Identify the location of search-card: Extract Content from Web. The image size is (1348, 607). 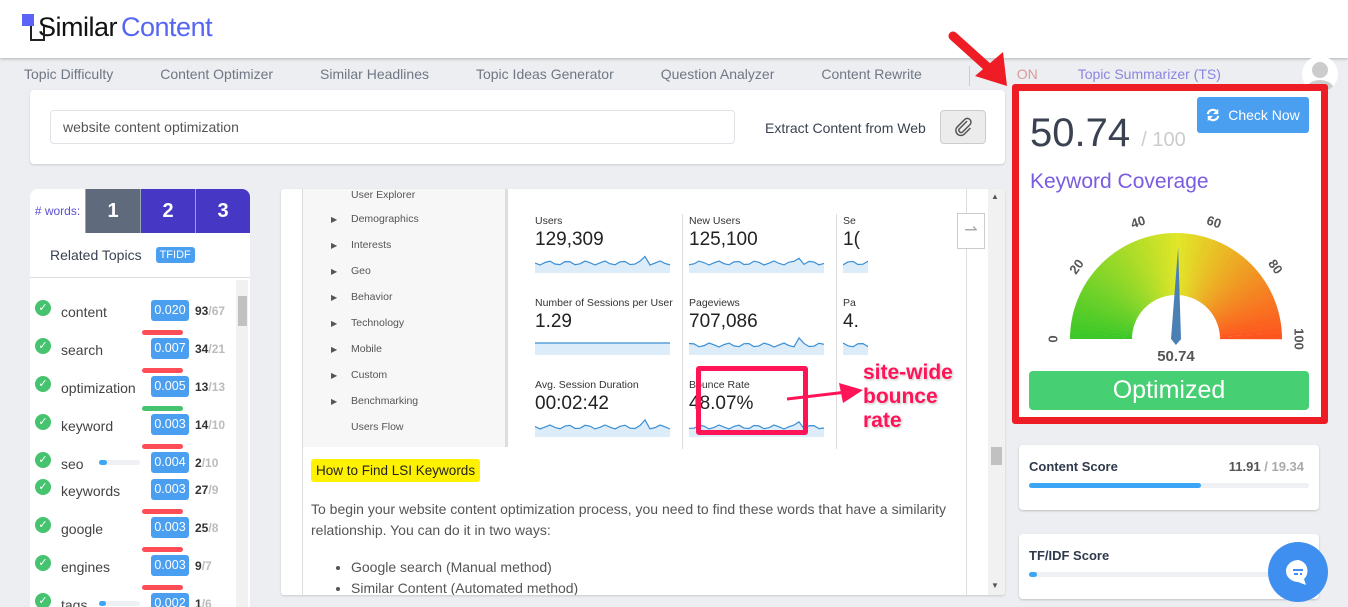
(517, 127).